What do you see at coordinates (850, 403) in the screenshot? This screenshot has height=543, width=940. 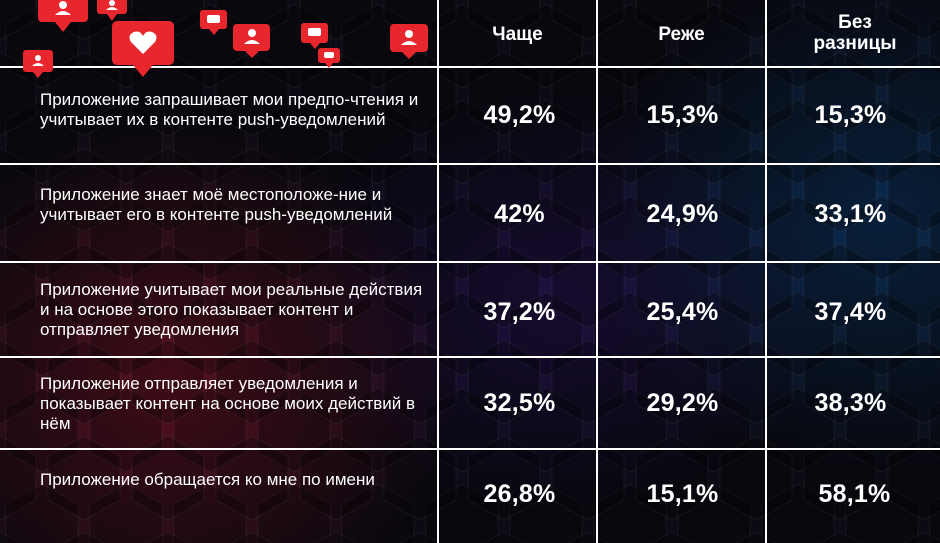 I see `cell-no-difference: 38,3%` at bounding box center [850, 403].